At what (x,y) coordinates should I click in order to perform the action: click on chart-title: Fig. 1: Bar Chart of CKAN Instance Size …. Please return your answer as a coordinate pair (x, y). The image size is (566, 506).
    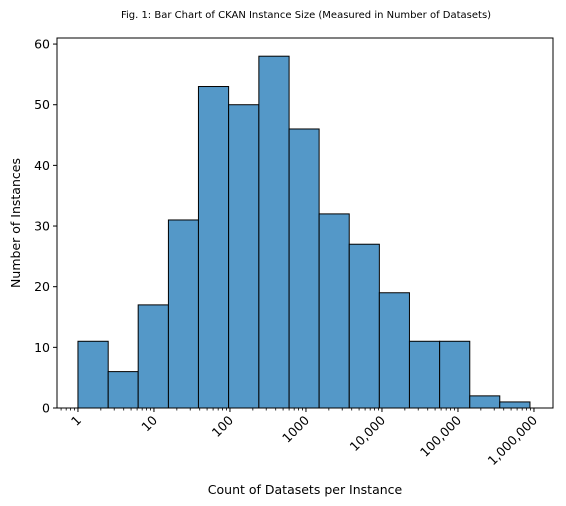
    Looking at the image, I should click on (306, 15).